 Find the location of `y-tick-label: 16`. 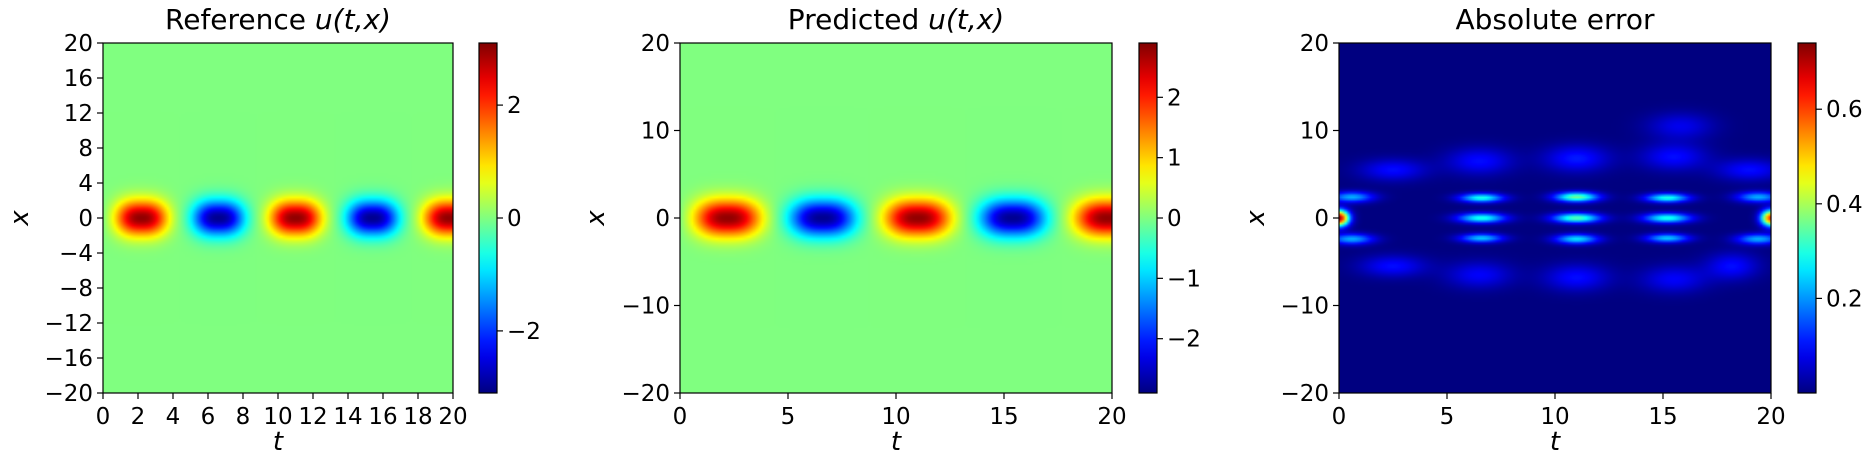

y-tick-label: 16 is located at coordinates (78, 79).